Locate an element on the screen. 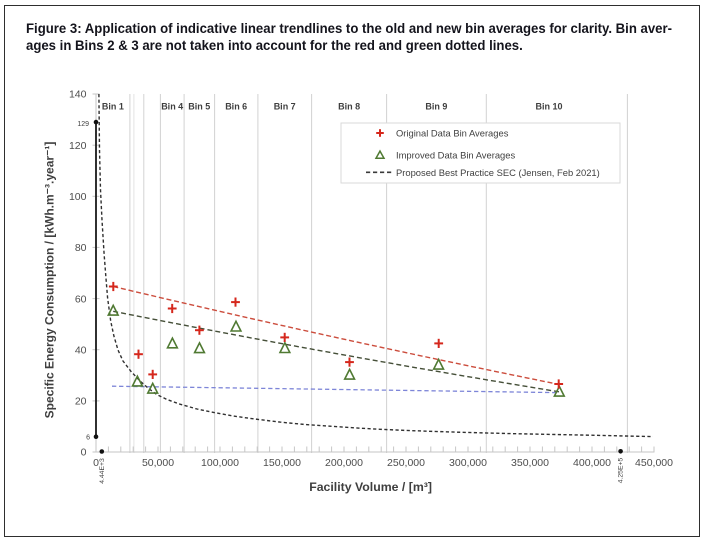 The width and height of the screenshot is (705, 540). svg-text: Bin 9 is located at coordinates (436, 107).